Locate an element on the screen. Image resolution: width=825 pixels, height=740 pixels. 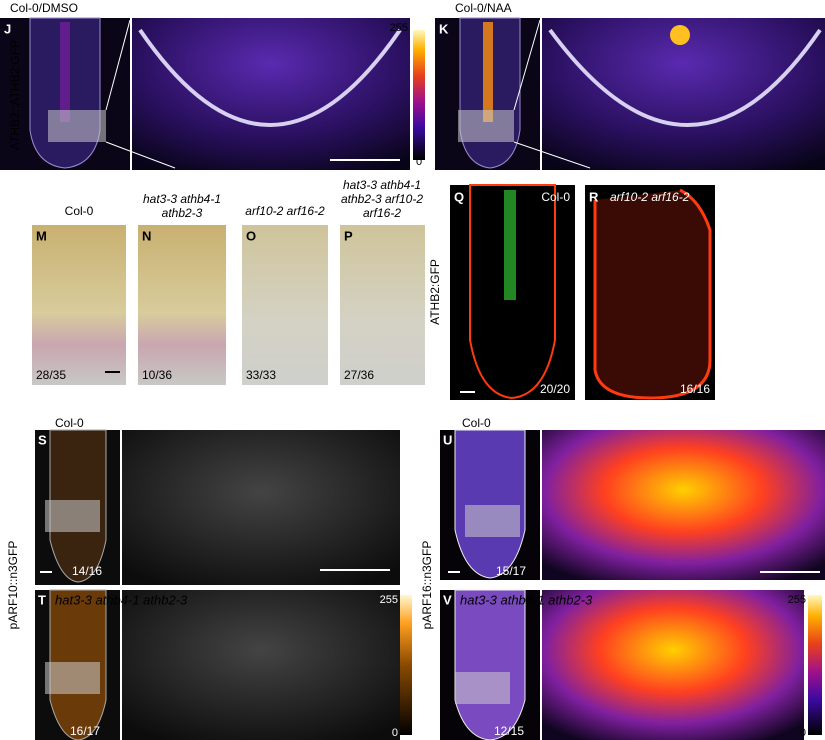
row-label: pARF10::n3GFP is located at coordinates (13, 585).